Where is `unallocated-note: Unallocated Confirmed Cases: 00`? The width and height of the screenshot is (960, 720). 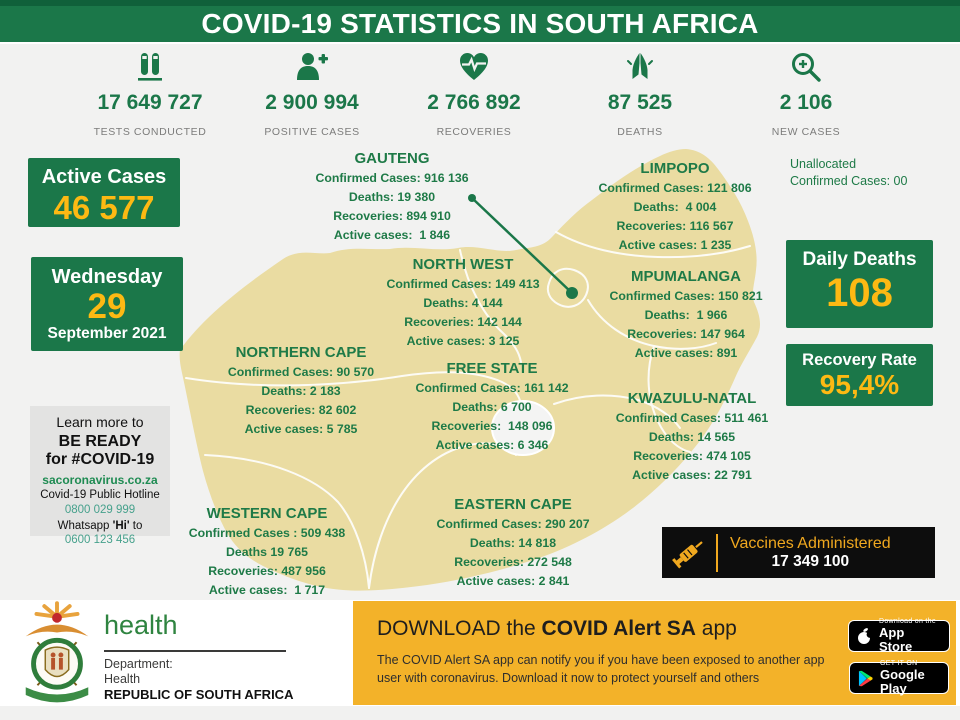 unallocated-note: Unallocated Confirmed Cases: 00 is located at coordinates (848, 173).